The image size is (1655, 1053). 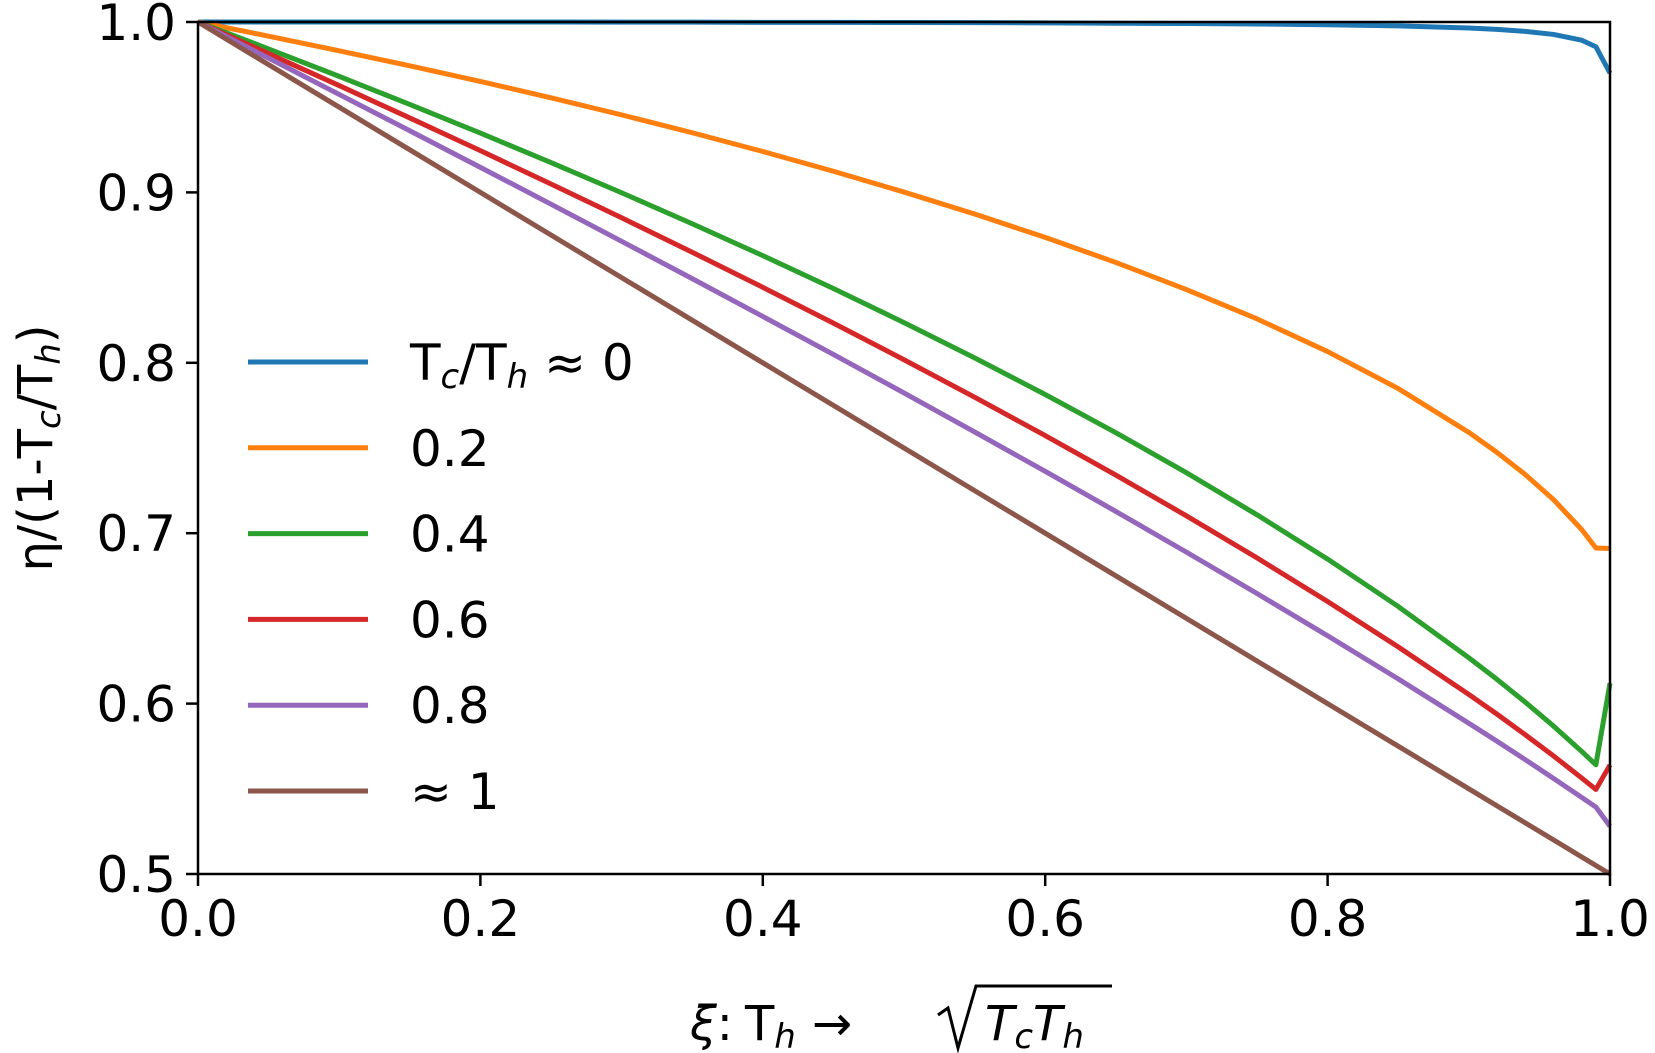 I want to click on ylabel-h: h, so click(x=49, y=354).